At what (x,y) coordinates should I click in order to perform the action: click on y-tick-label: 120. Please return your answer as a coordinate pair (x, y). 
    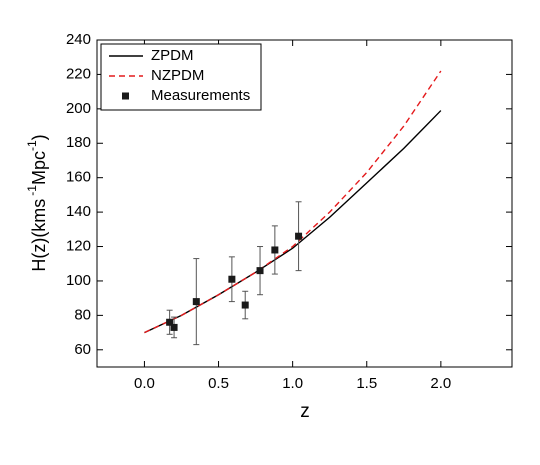
    Looking at the image, I should click on (78, 245).